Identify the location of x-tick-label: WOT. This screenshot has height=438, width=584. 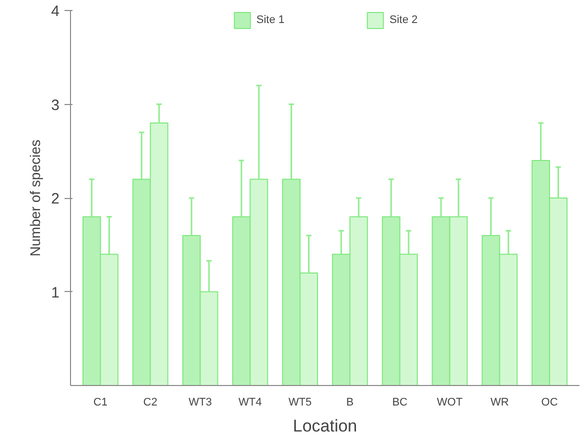
(449, 402).